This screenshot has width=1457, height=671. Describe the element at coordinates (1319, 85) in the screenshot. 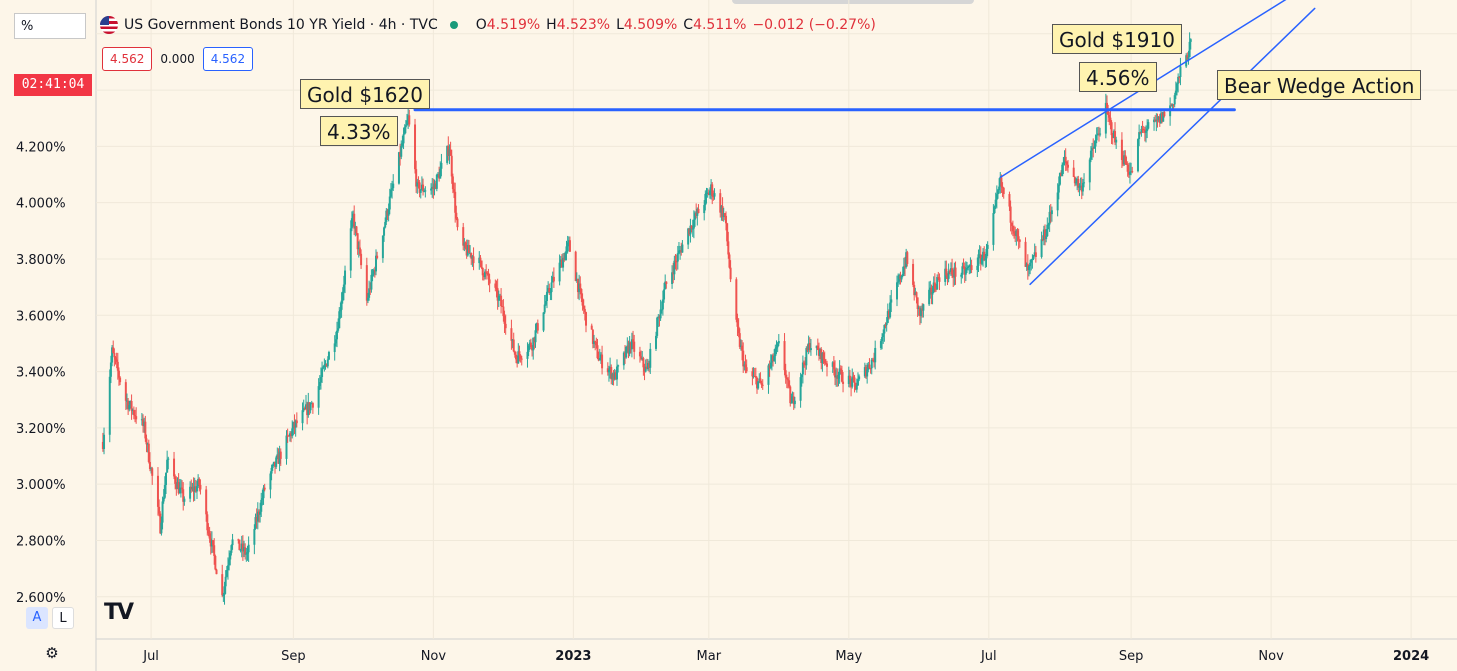

I see `annotation-bear-wedge: Bear Wedge Action` at that location.